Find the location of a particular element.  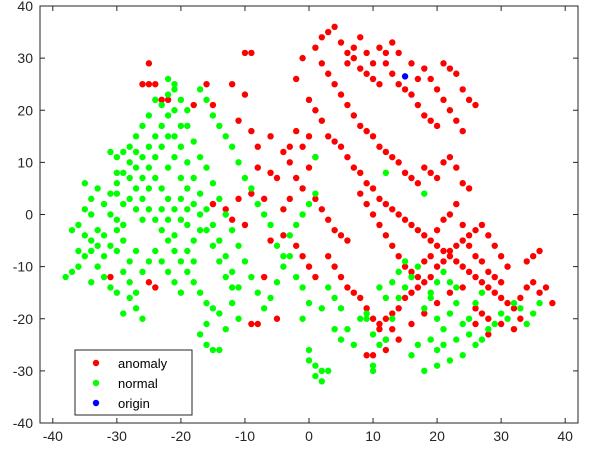

x-tick-label-4: 0 is located at coordinates (309, 436).